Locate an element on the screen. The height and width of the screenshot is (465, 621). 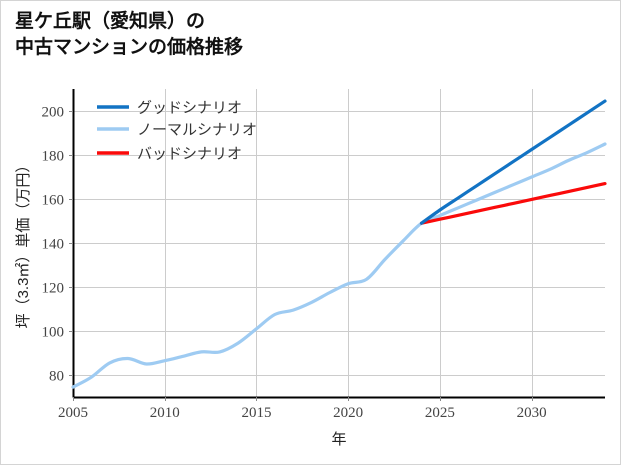
y-tick-label: 100 is located at coordinates (53, 333).